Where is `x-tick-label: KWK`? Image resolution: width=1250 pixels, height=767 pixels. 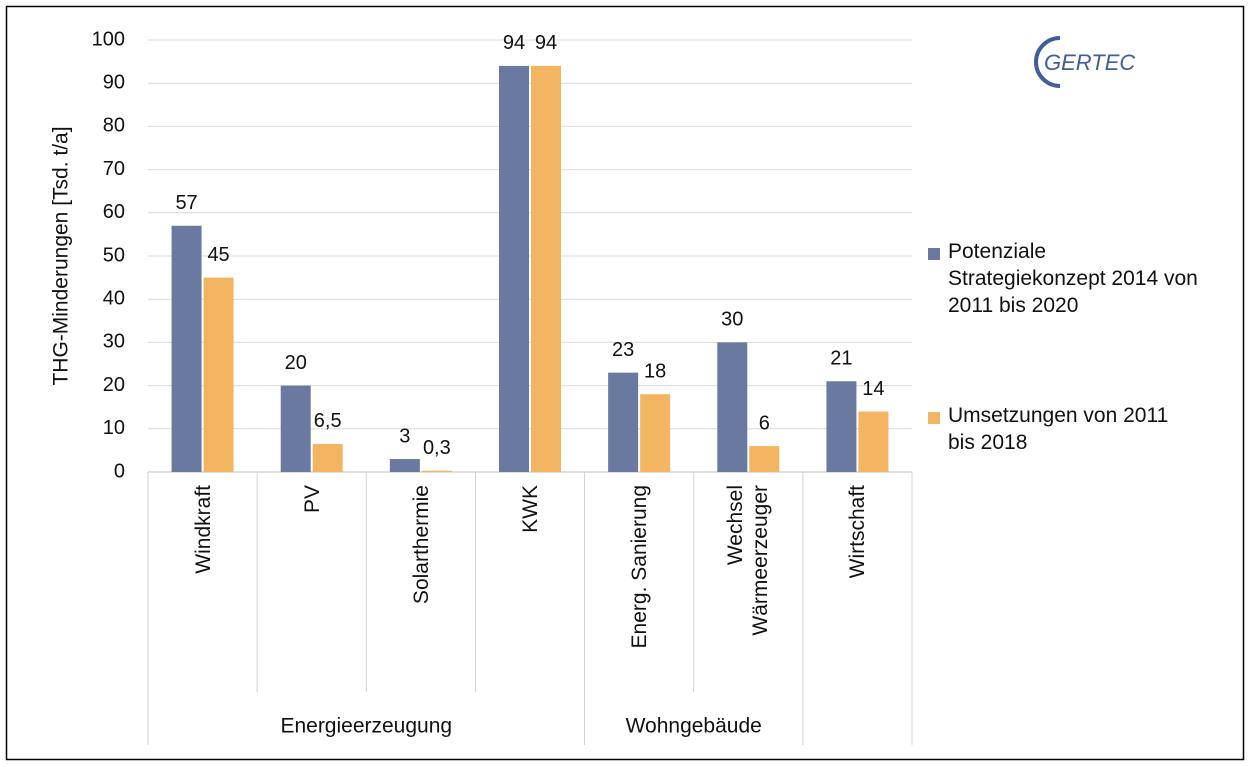 x-tick-label: KWK is located at coordinates (530, 509).